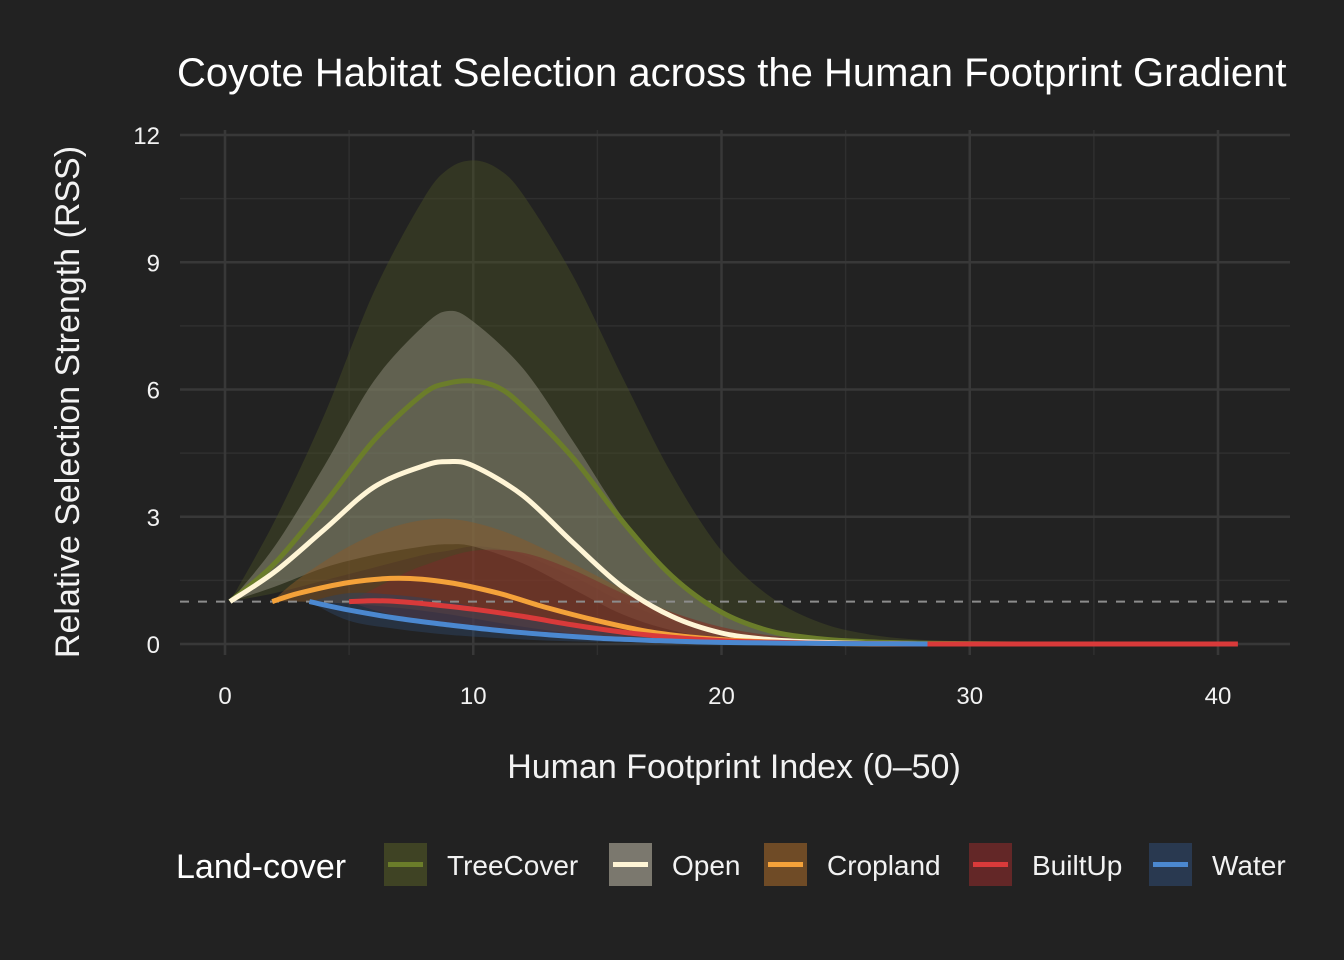 The width and height of the screenshot is (1344, 960). Describe the element at coordinates (512, 865) in the screenshot. I see `legend-label-treecover: TreeCover` at that location.